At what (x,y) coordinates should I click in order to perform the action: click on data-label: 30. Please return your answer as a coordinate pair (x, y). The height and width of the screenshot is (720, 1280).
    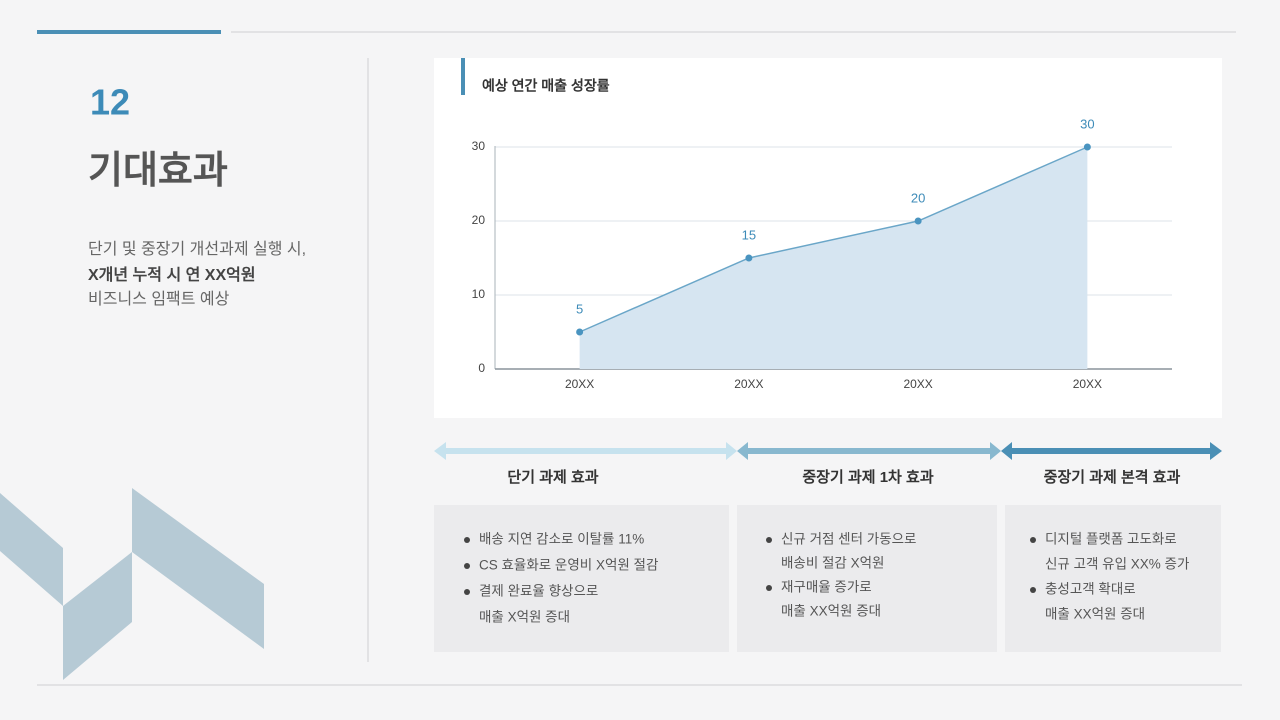
    Looking at the image, I should click on (1087, 123).